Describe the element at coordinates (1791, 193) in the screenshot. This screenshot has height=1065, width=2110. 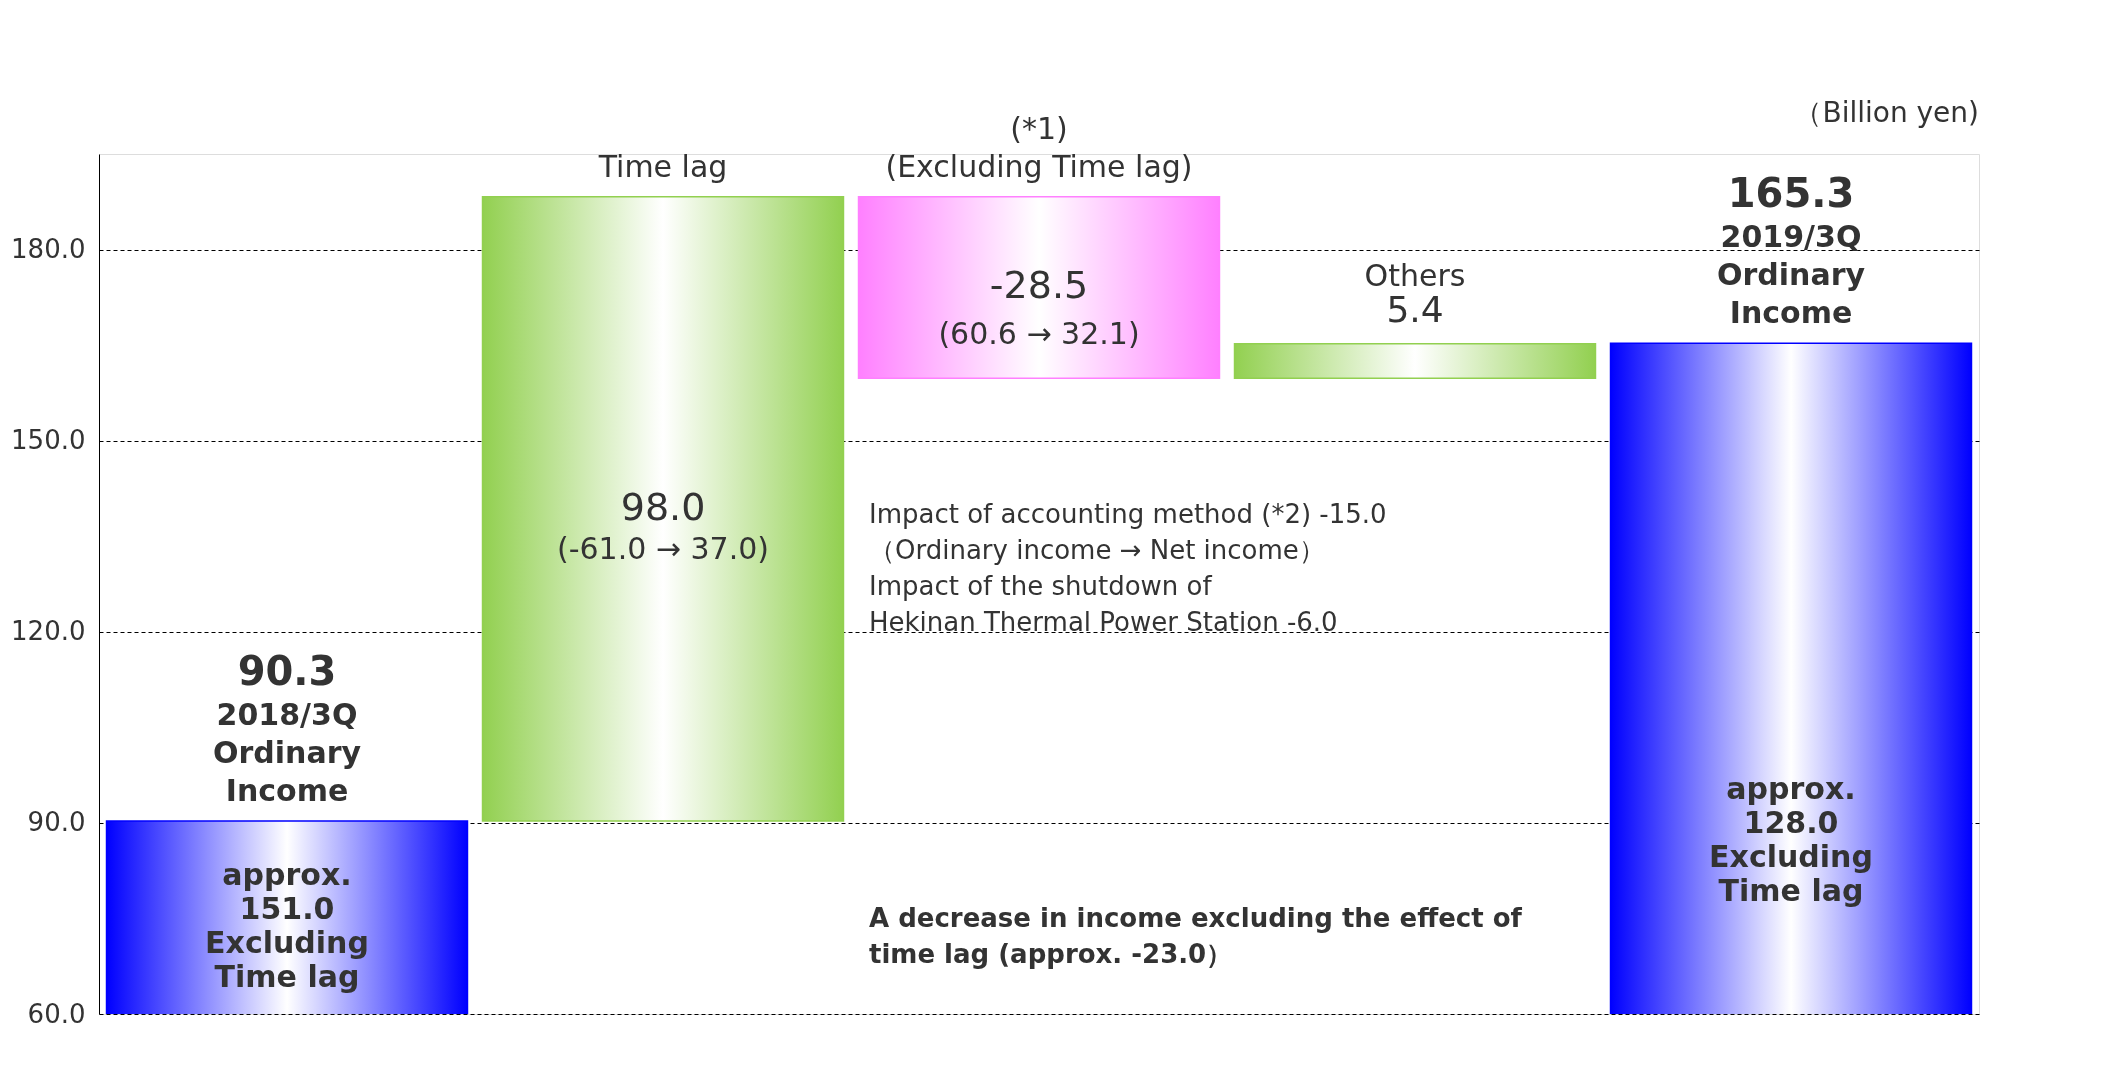
I see `data-label: 165.3` at that location.